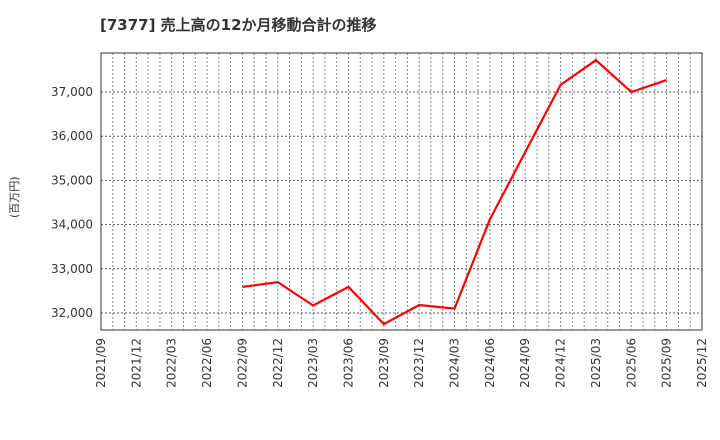 The width and height of the screenshot is (720, 440). Describe the element at coordinates (384, 363) in the screenshot. I see `x-tick-label: 2023/09` at that location.